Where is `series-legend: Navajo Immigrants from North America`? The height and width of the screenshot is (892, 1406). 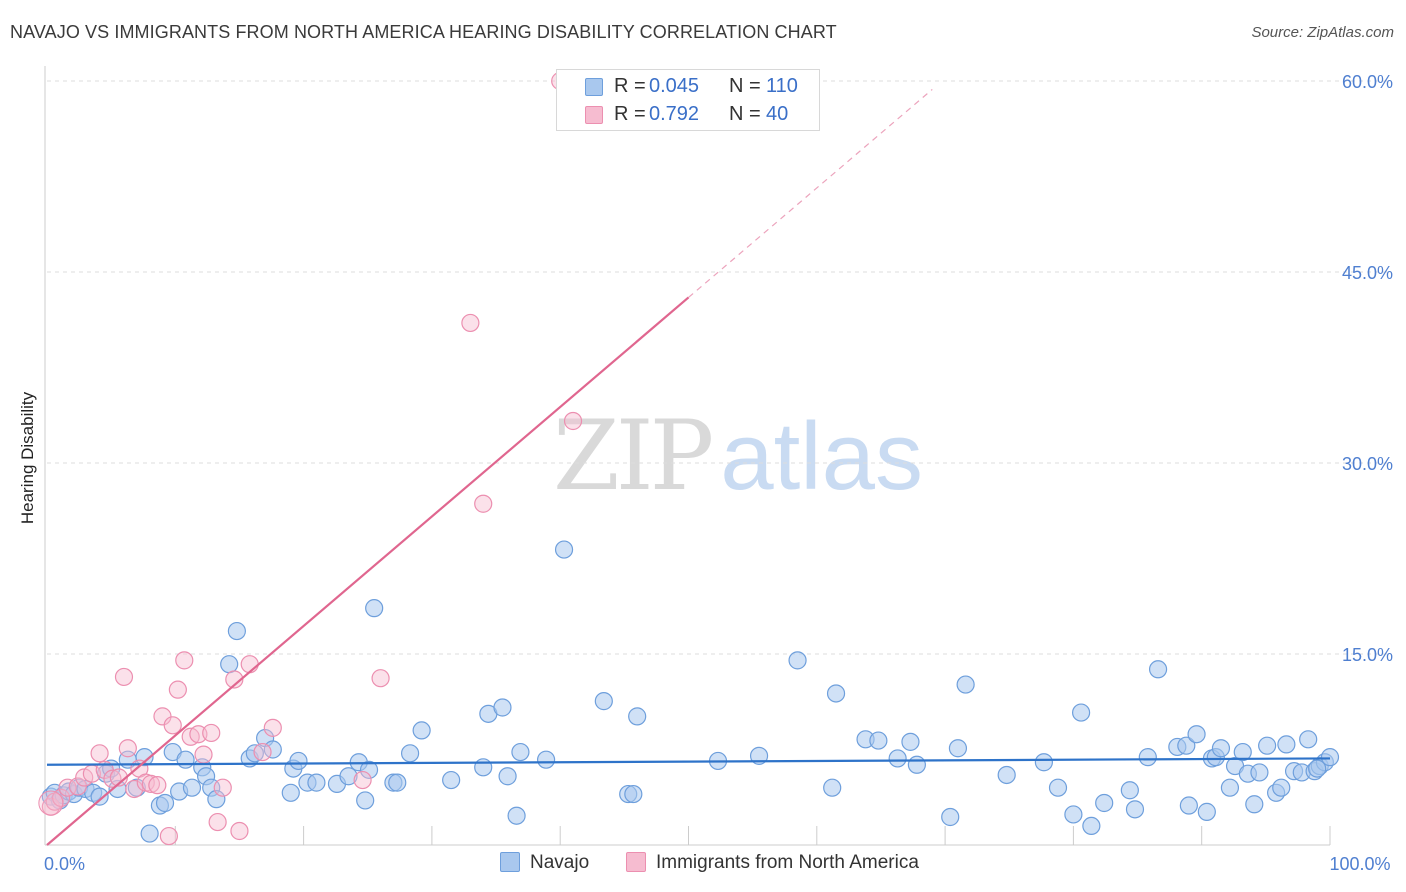 series-legend: Navajo Immigrants from North America is located at coordinates (703, 865).